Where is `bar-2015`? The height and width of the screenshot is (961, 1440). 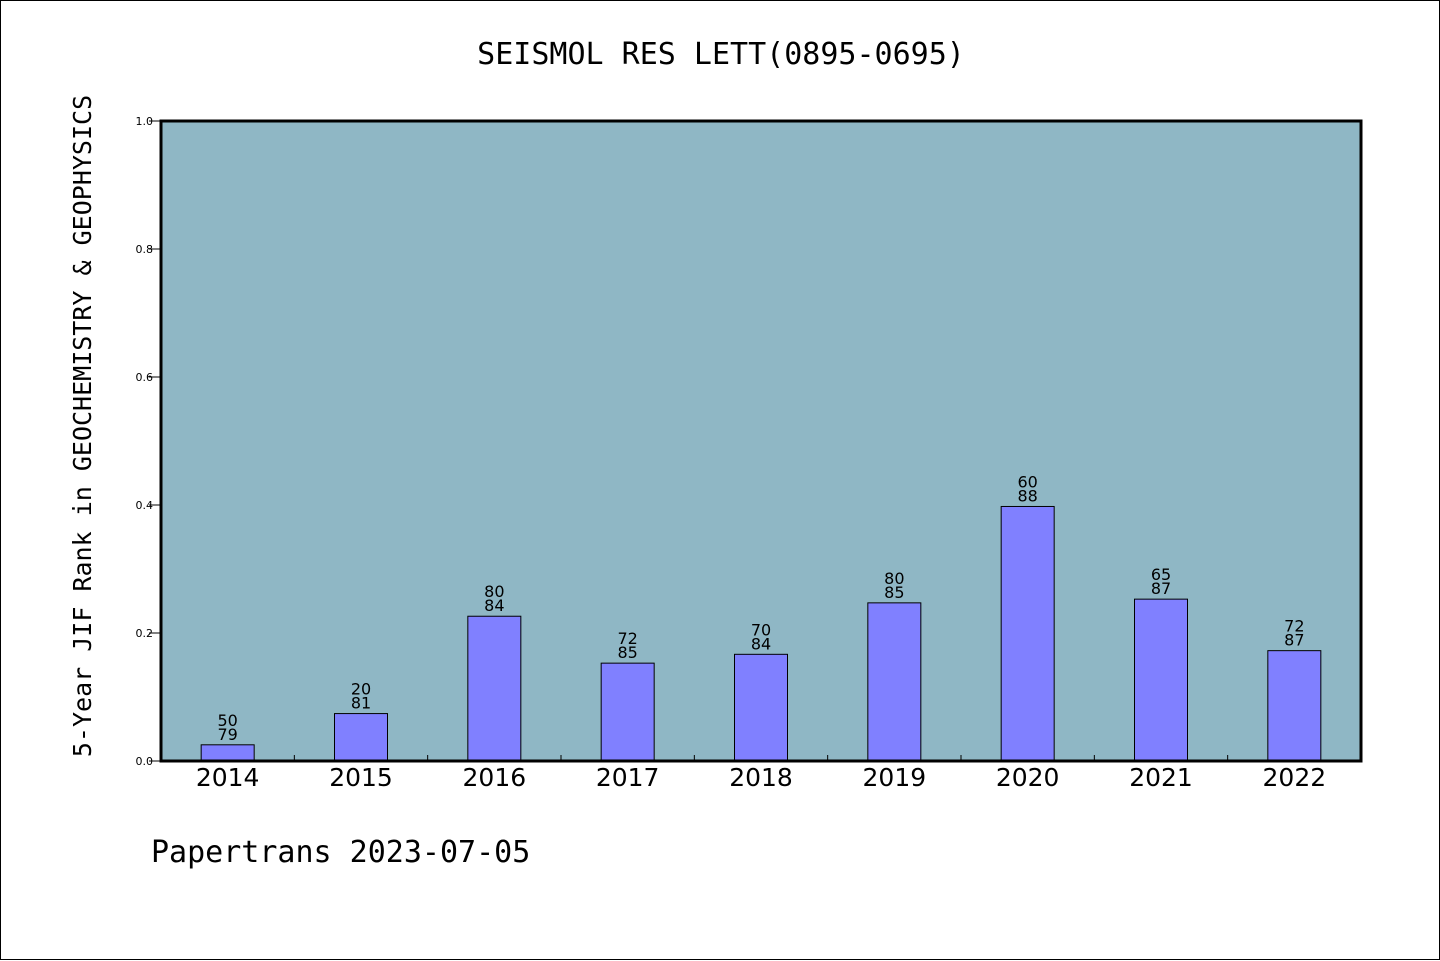 bar-2015 is located at coordinates (361, 737).